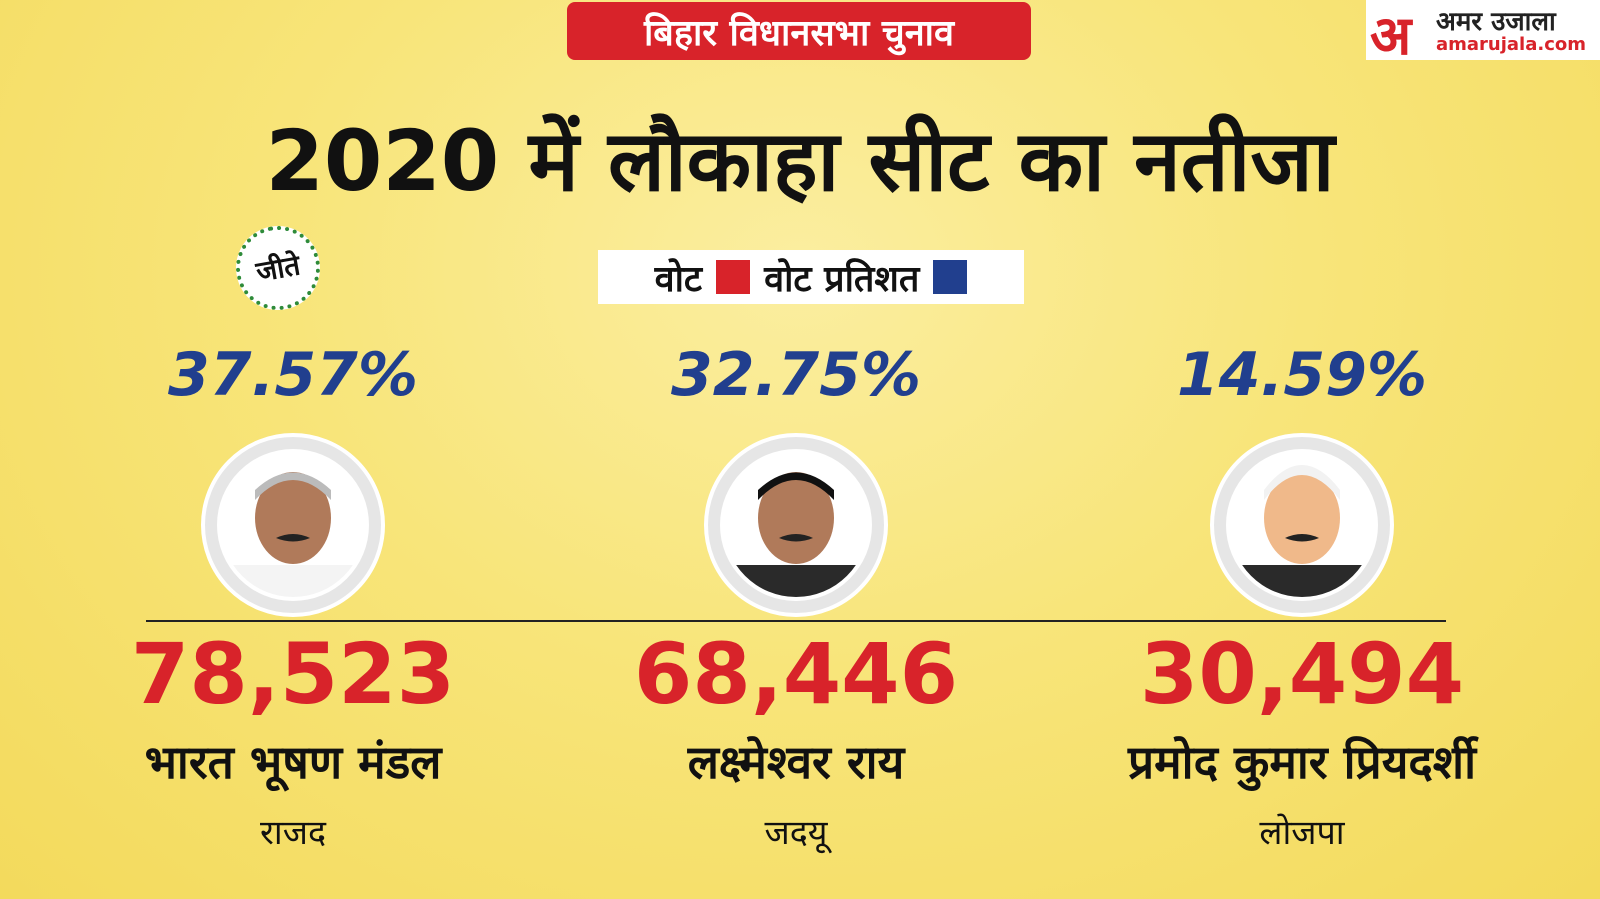 The image size is (1600, 899). What do you see at coordinates (1302, 833) in the screenshot?
I see `party-name: लोजपा` at bounding box center [1302, 833].